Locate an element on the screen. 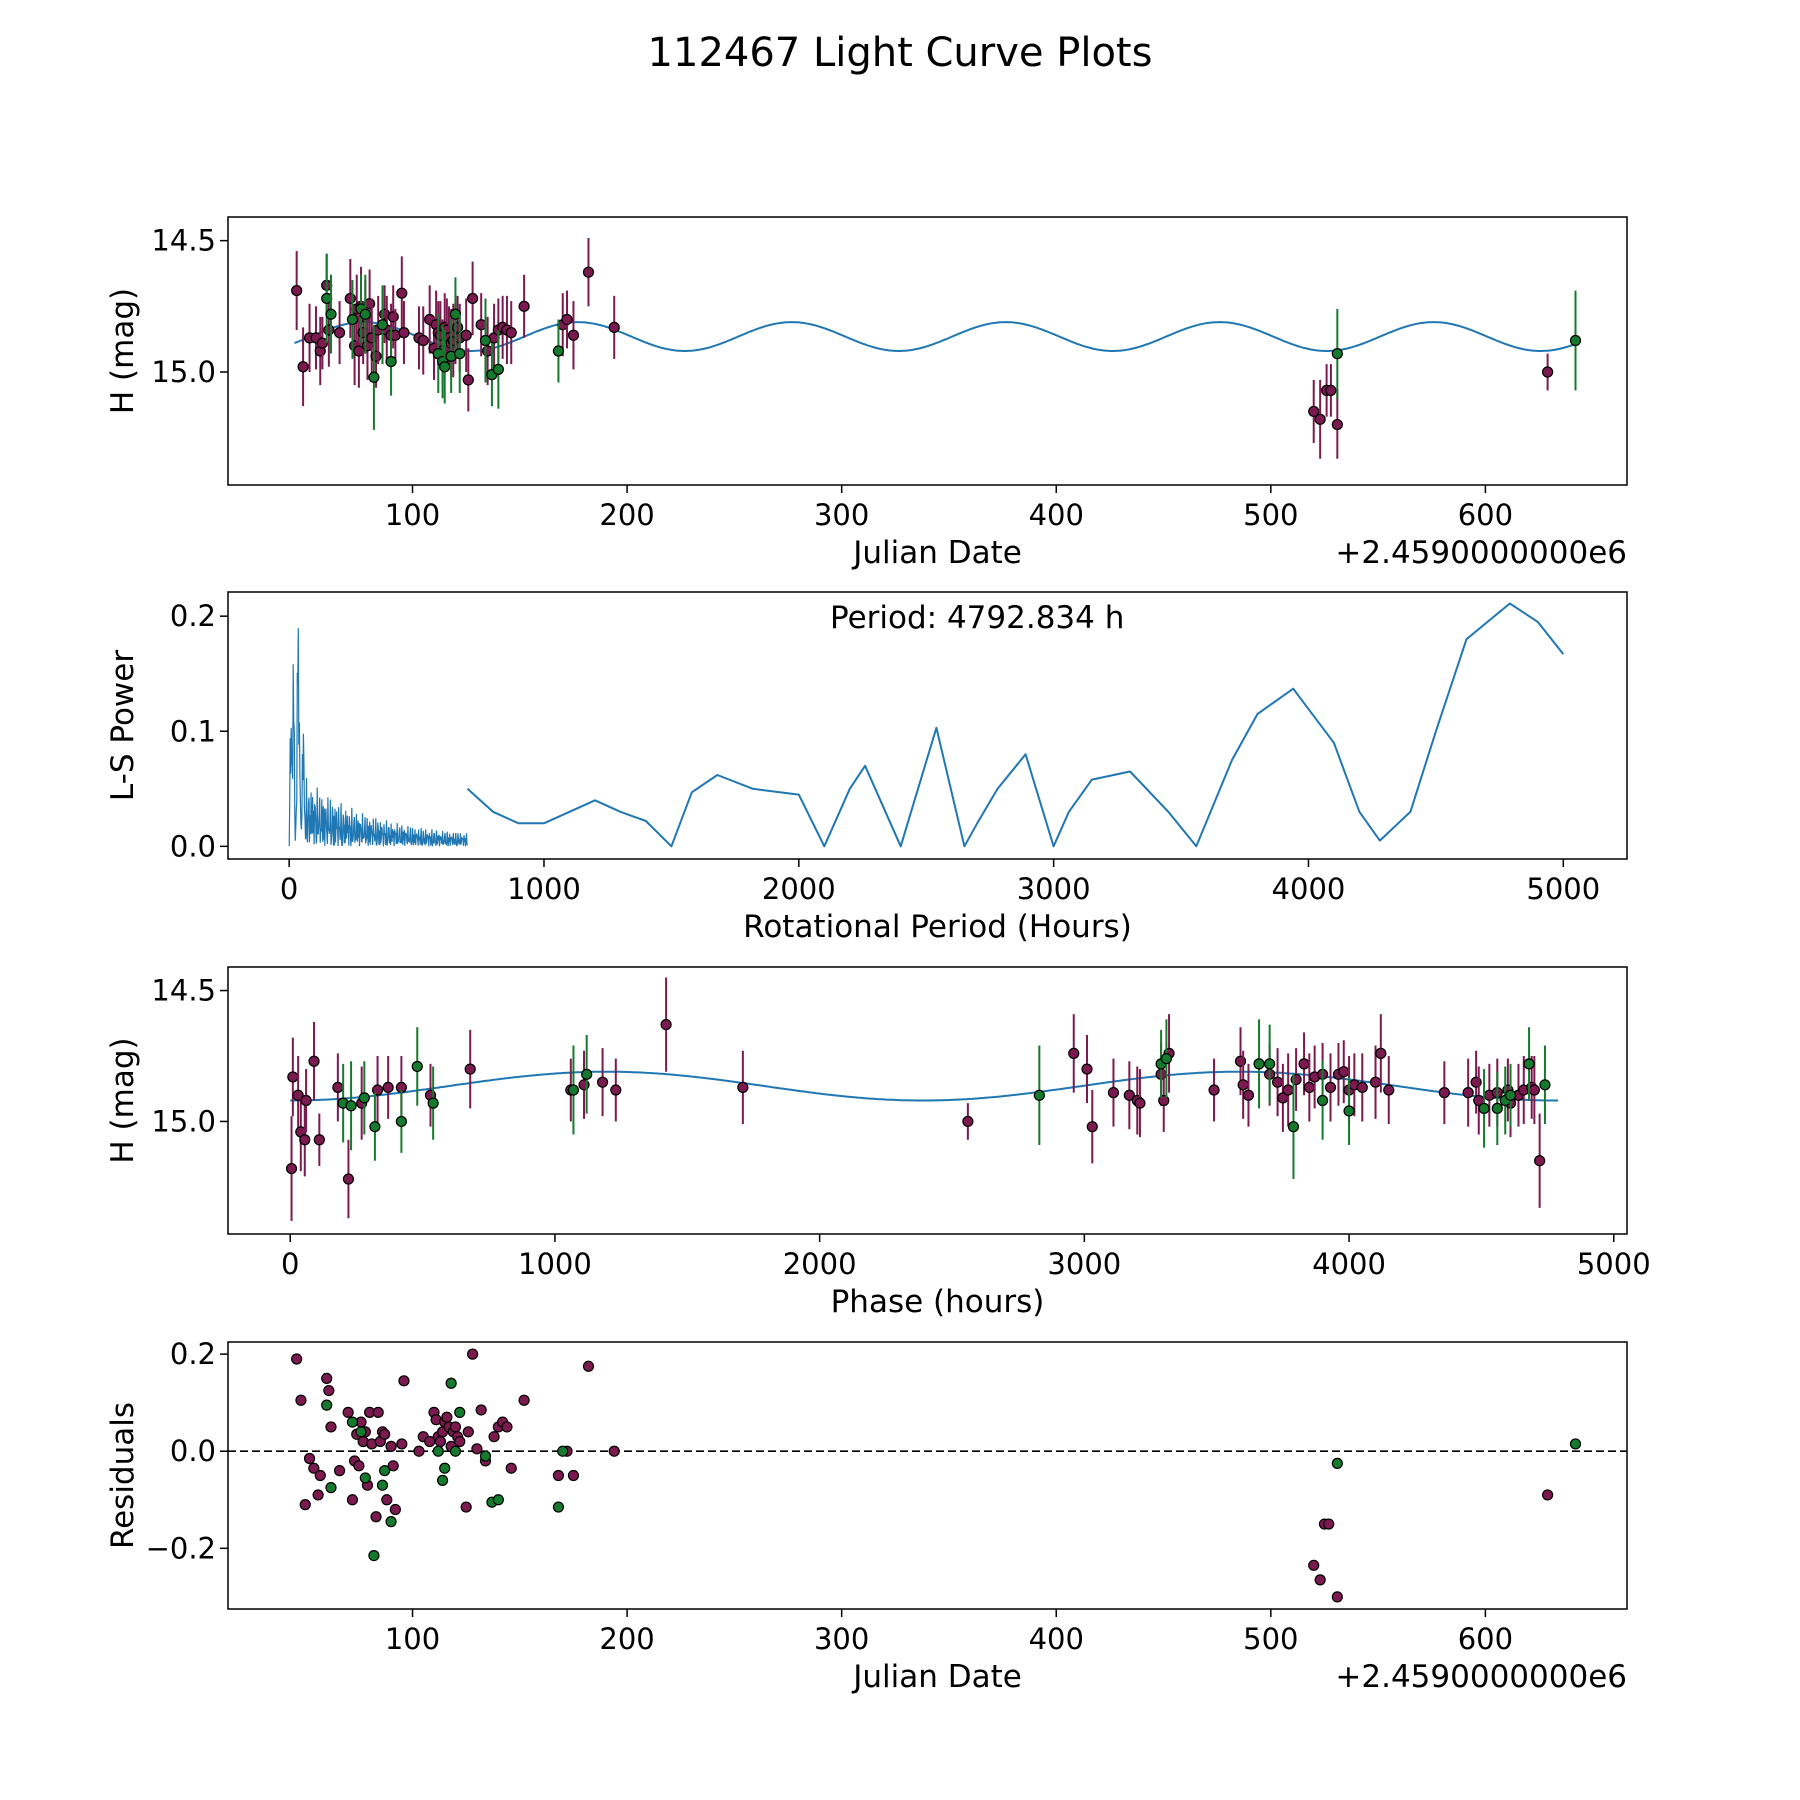 The width and height of the screenshot is (1800, 1800). x-axis-label: Rotational Period (Hours) is located at coordinates (937, 927).